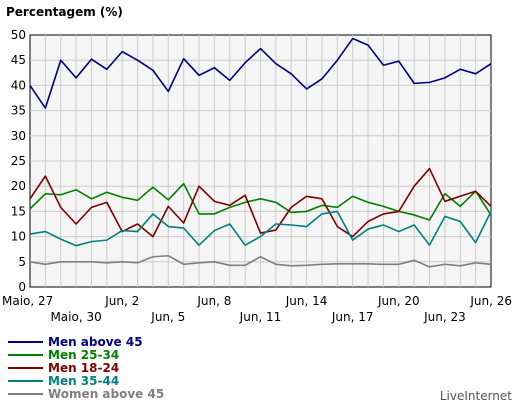 This screenshot has width=520, height=405. I want to click on y-tick-label: 20, so click(18, 186).